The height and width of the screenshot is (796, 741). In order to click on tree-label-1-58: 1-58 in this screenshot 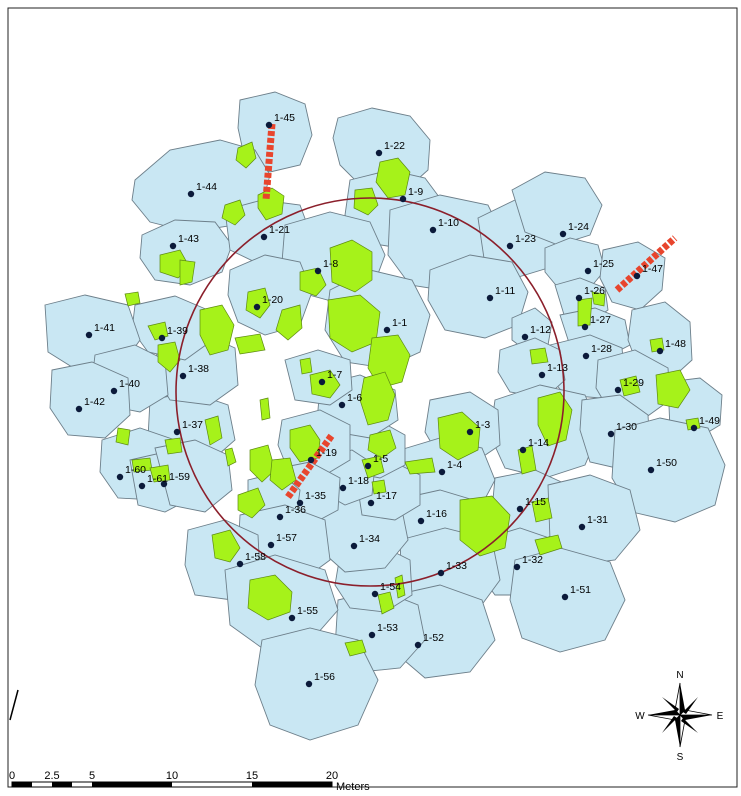, I will do `click(255, 557)`.